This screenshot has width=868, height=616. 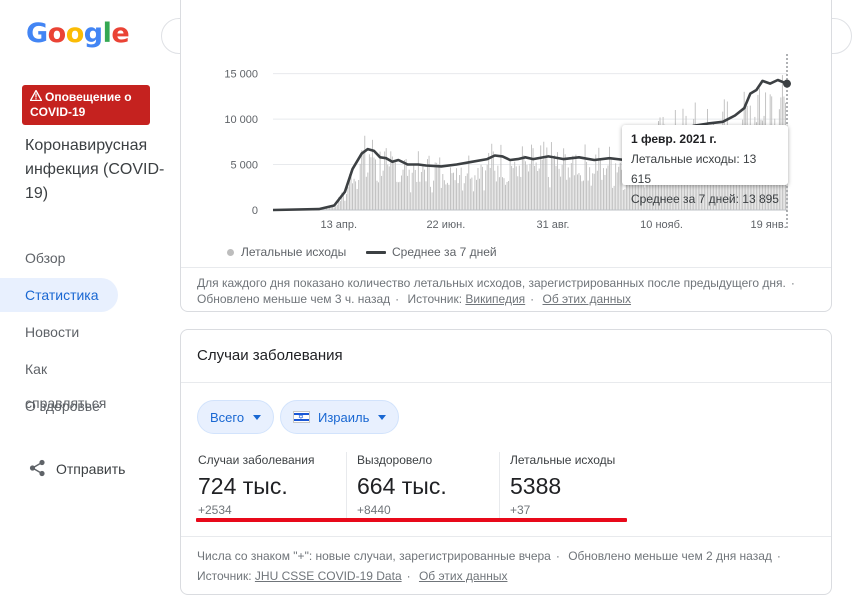 What do you see at coordinates (62, 406) in the screenshot?
I see `sidebar-item-4: О здоровье` at bounding box center [62, 406].